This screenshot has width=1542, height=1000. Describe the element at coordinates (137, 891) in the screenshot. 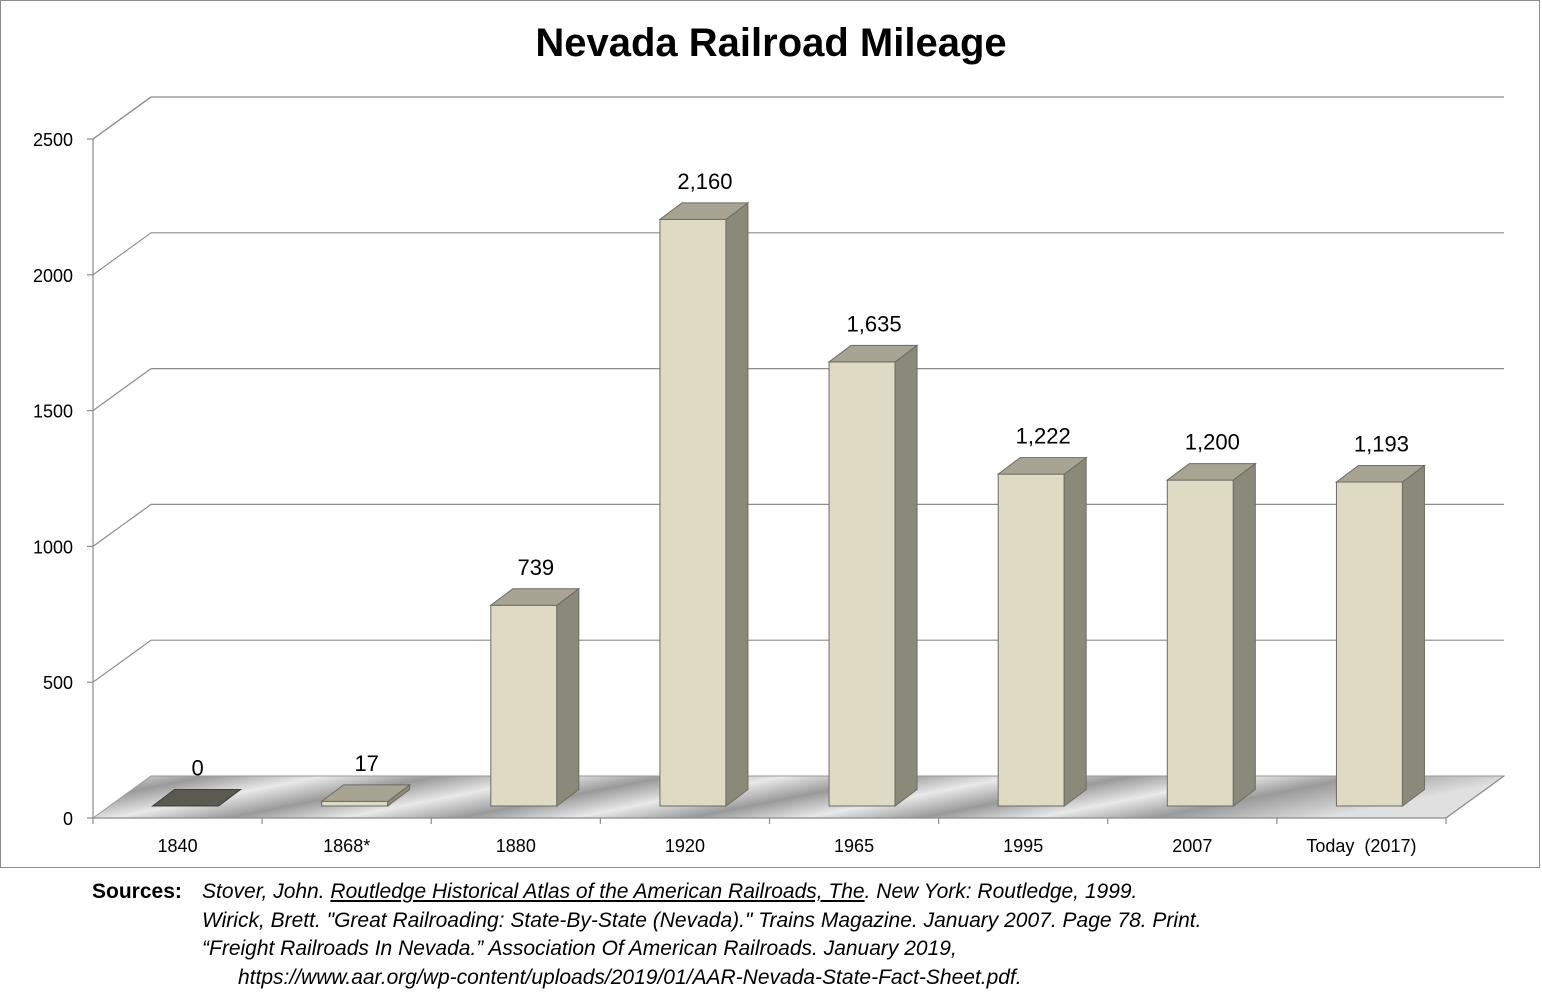

I see `sources-heading: Sources:` at that location.